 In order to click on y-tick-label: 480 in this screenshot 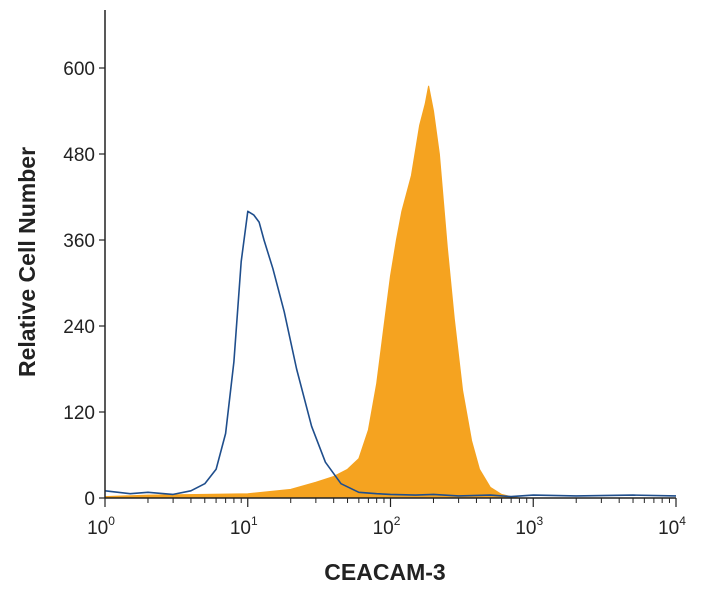, I will do `click(79, 155)`.